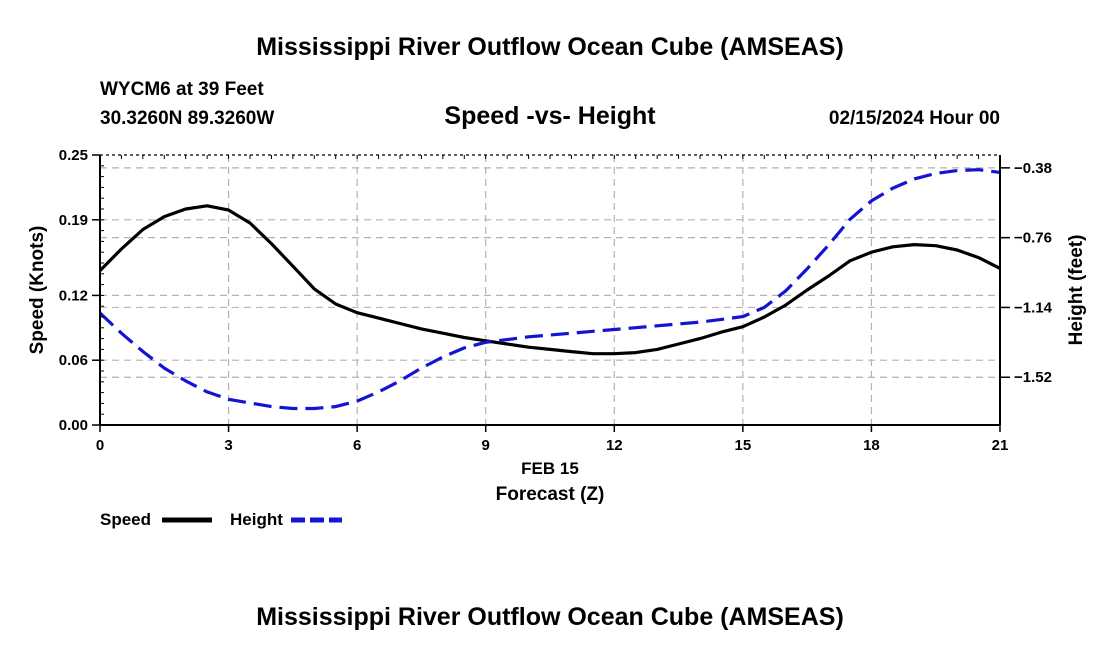 Image resolution: width=1100 pixels, height=650 pixels. Describe the element at coordinates (743, 445) in the screenshot. I see `x-tick-label: 15` at that location.